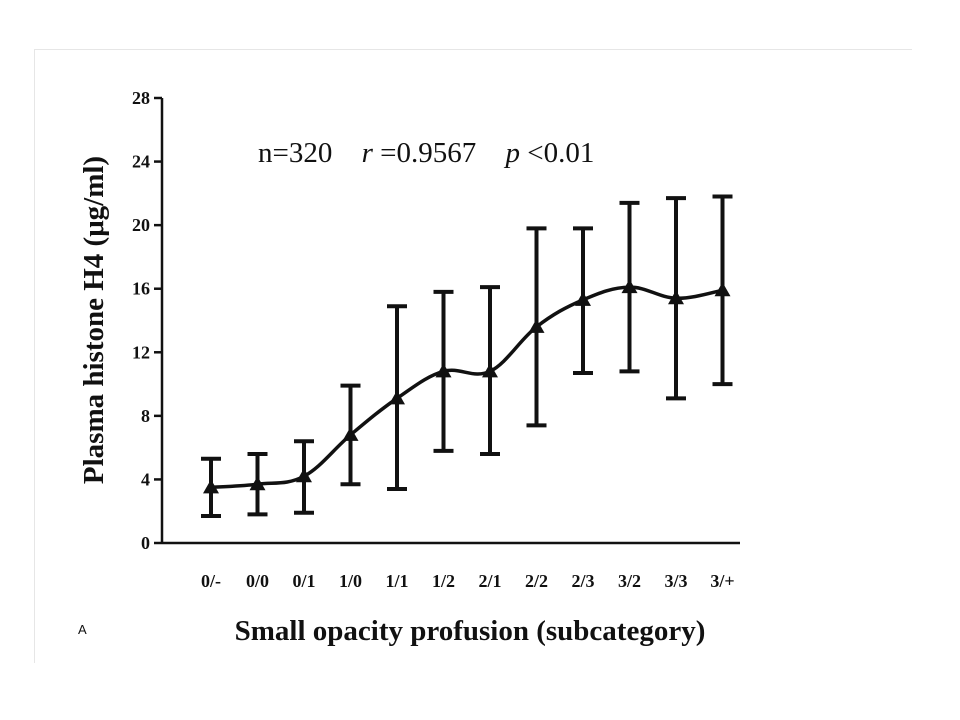  Describe the element at coordinates (94, 320) in the screenshot. I see `y-axis-title: Plasma histone H4 (μg/ml)` at that location.